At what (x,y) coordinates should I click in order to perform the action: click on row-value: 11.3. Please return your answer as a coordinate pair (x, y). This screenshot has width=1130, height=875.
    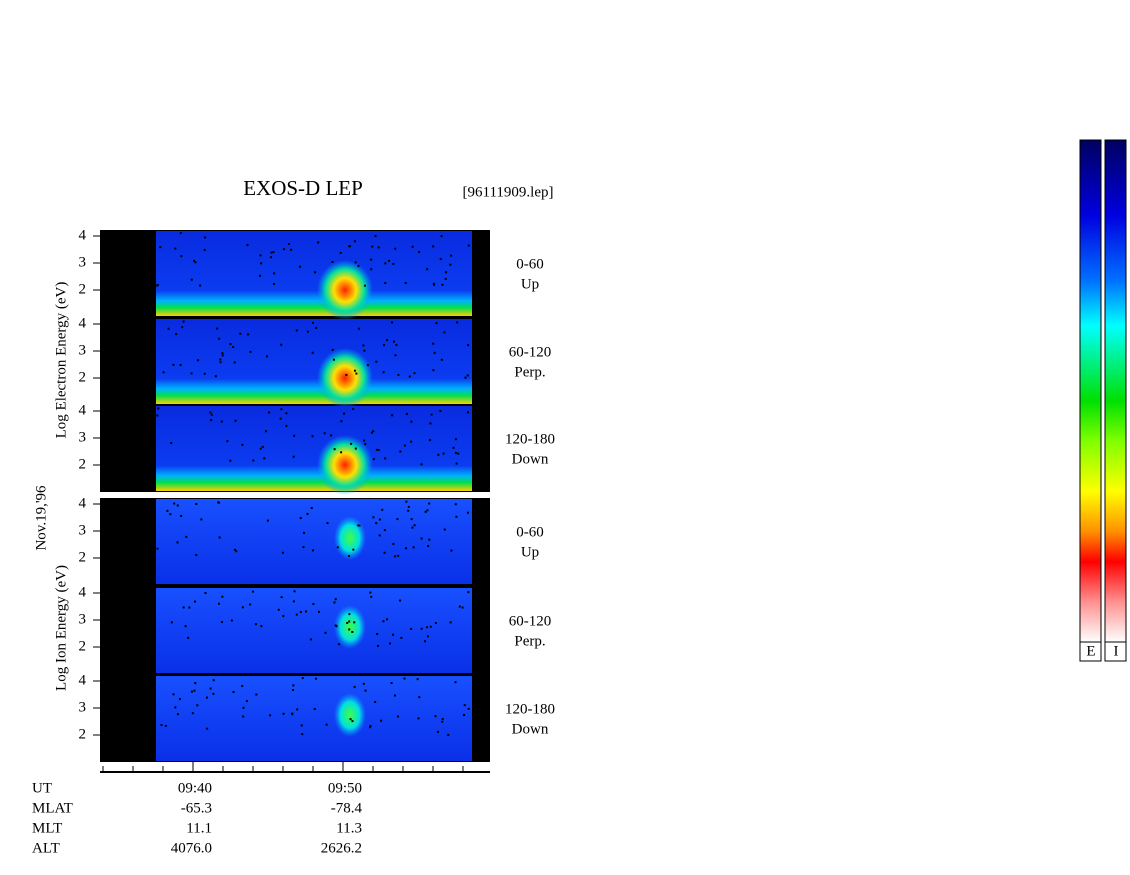
    Looking at the image, I should click on (349, 828).